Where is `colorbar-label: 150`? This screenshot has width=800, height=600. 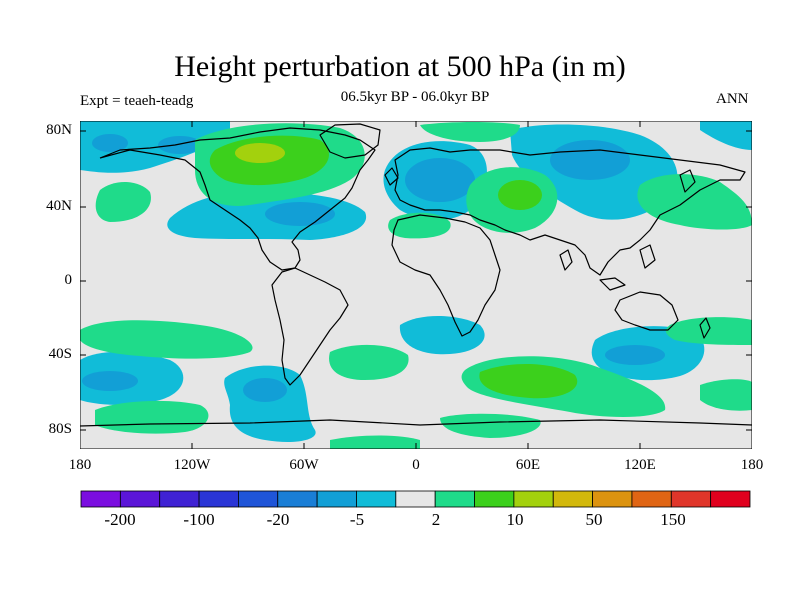 colorbar-label: 150 is located at coordinates (673, 519).